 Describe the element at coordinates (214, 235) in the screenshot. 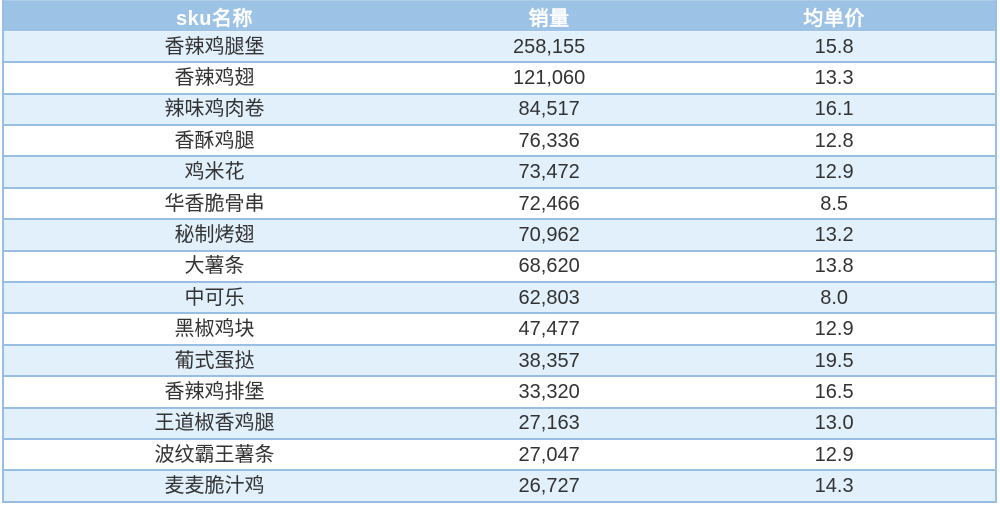

I see `sku-name-cell: 秘制烤翅` at that location.